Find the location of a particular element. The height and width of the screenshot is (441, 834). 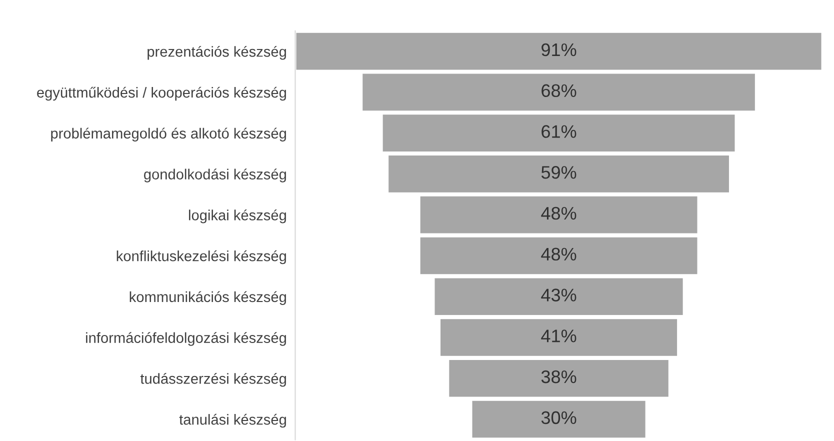

category-label: tanulási készség is located at coordinates (232, 421).